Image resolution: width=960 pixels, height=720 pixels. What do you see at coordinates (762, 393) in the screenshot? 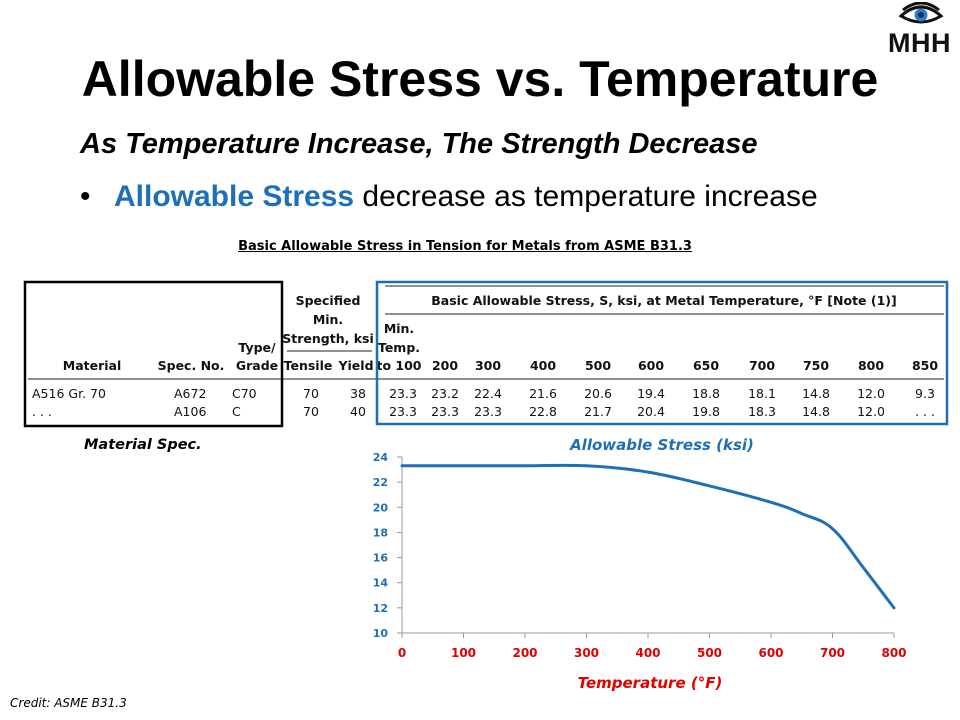
I see `cell-stress-value: 18.1` at bounding box center [762, 393].